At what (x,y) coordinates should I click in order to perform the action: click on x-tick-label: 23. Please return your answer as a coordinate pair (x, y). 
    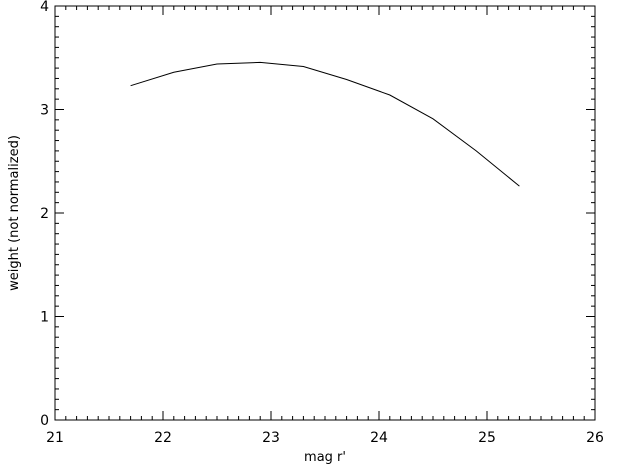
    Looking at the image, I should click on (271, 438).